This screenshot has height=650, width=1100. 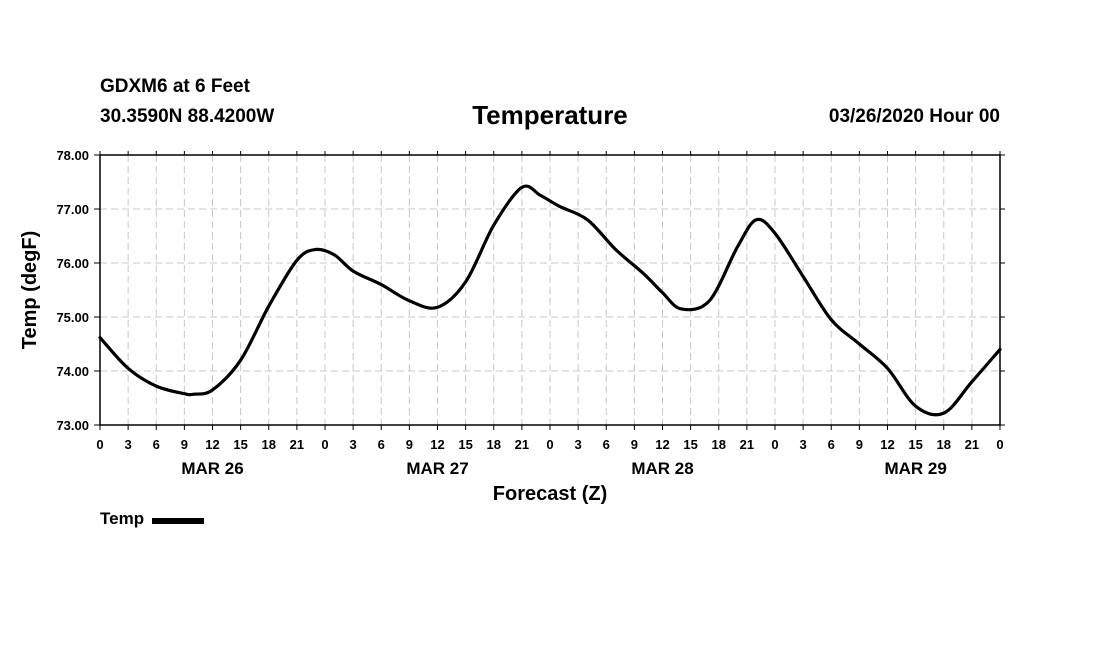 What do you see at coordinates (212, 468) in the screenshot?
I see `date-label: MAR 26` at bounding box center [212, 468].